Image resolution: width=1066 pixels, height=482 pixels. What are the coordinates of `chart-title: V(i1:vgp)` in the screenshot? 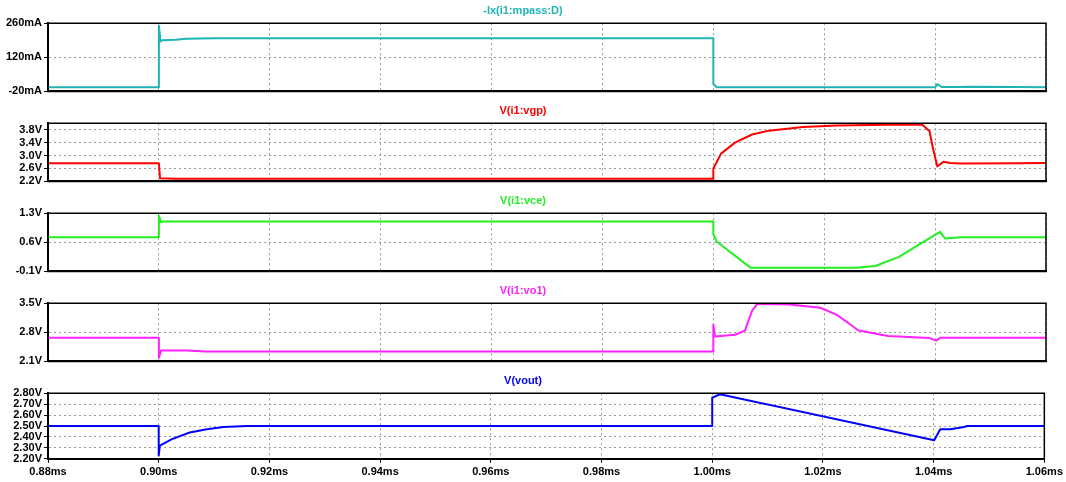 It's located at (523, 109).